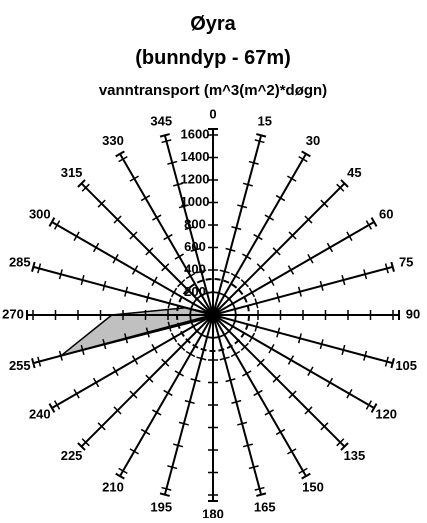 This screenshot has height=523, width=427. Describe the element at coordinates (212, 113) in the screenshot. I see `category-label: 0` at that location.